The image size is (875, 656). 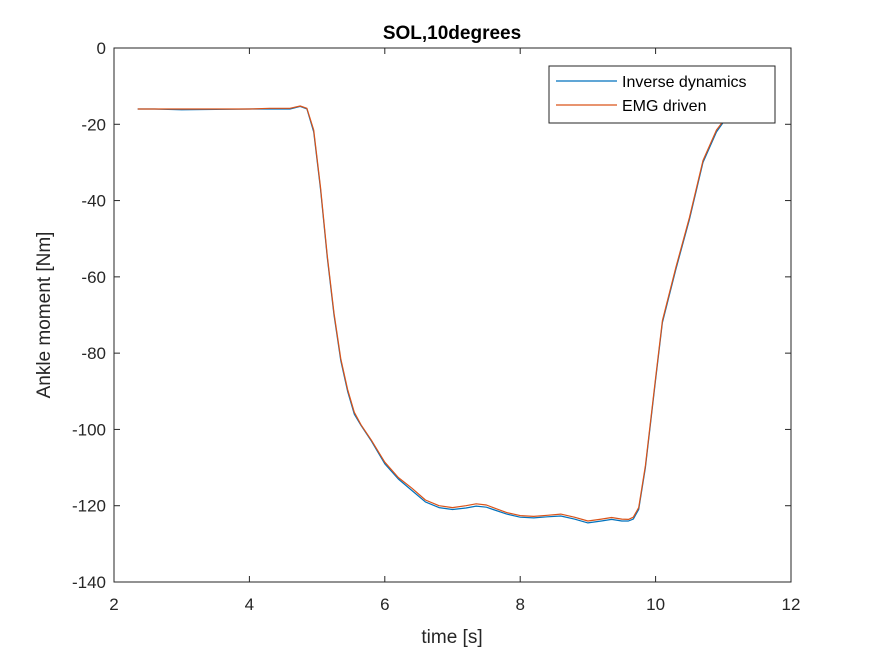 I want to click on legend: Inverse dynamics EMG driven, so click(x=662, y=94).